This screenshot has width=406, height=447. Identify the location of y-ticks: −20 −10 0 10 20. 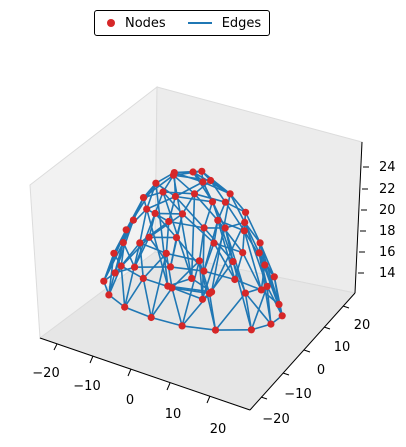
(315, 366).